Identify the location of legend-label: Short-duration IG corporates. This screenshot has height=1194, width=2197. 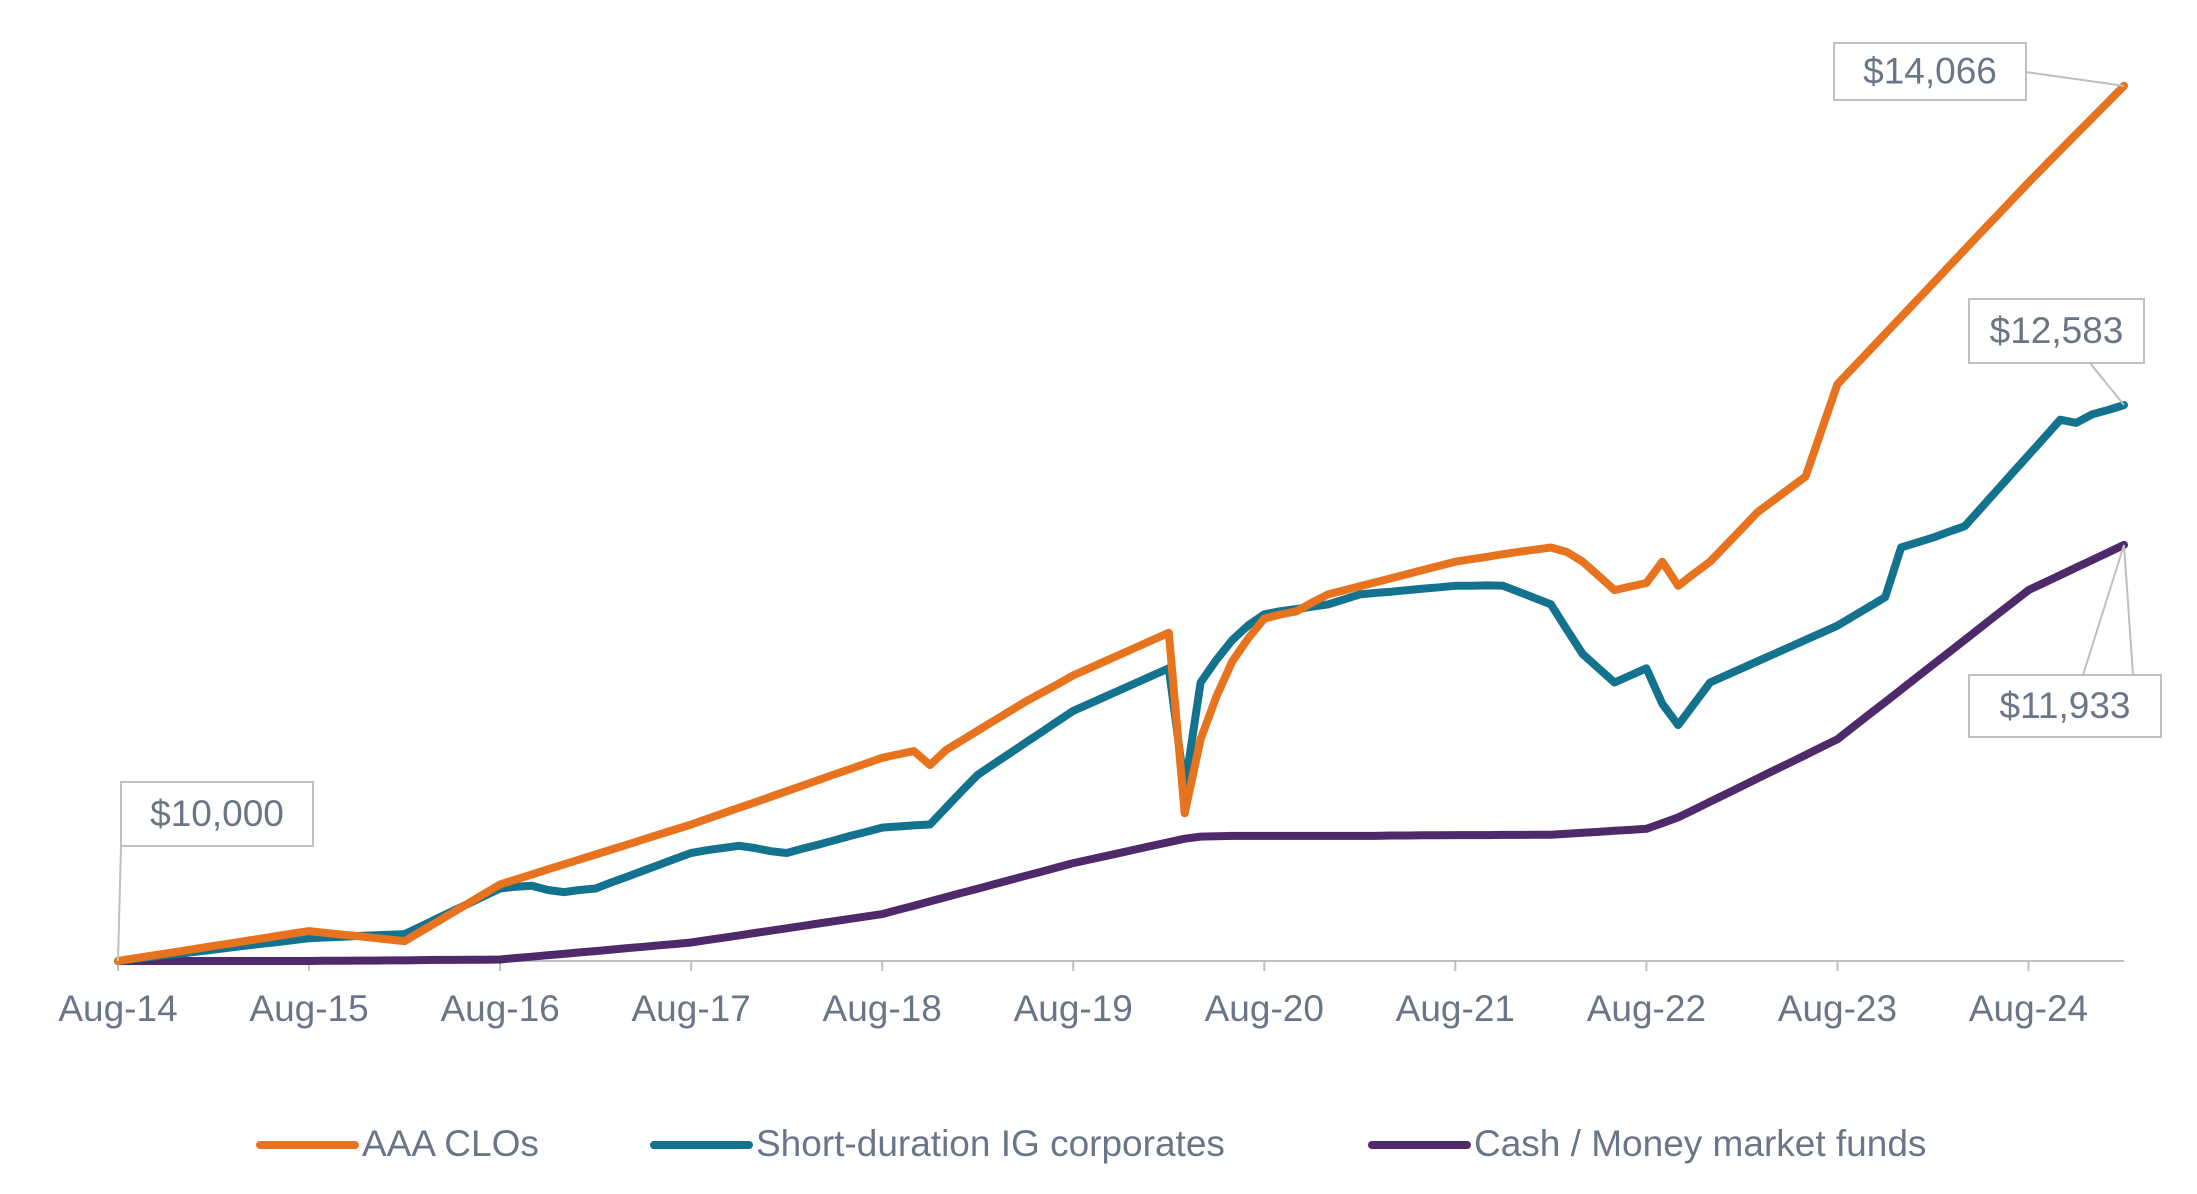
(990, 1143).